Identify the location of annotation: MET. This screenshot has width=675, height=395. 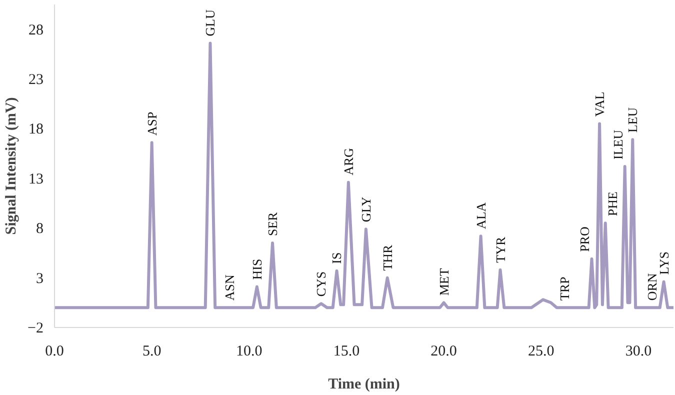
(444, 282).